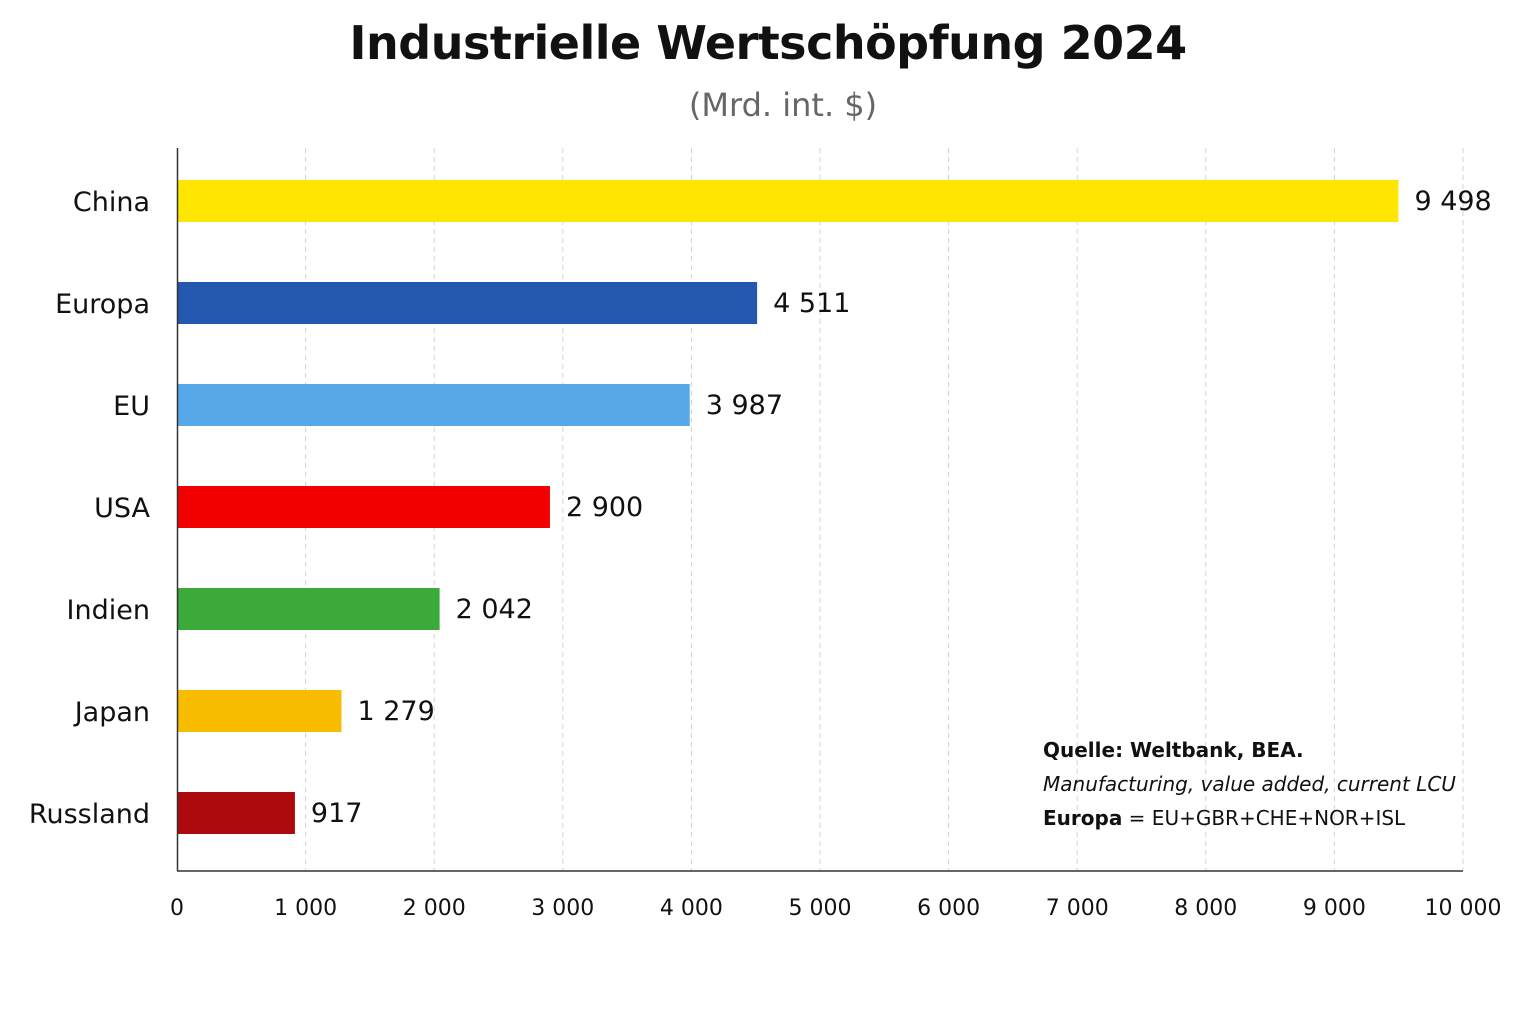 This screenshot has width=1536, height=1024. What do you see at coordinates (467, 303) in the screenshot?
I see `bar-europa` at bounding box center [467, 303].